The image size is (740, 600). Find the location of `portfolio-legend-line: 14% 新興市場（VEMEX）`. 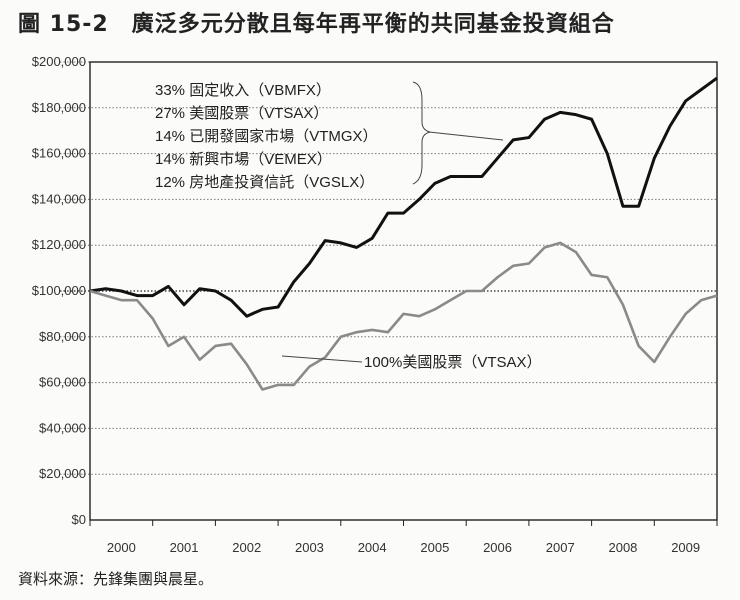

portfolio-legend-line: 14% 新興市場（VEMEX） is located at coordinates (243, 159).